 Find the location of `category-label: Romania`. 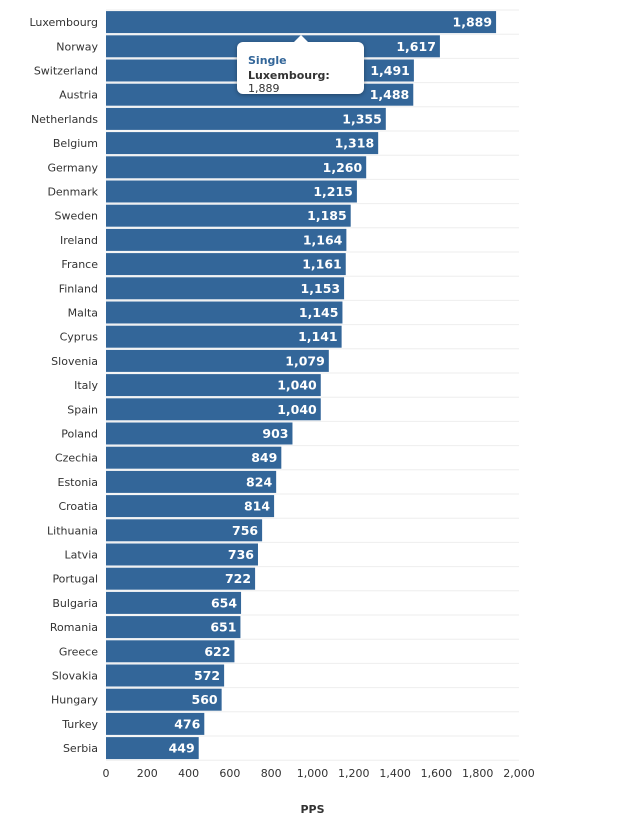

category-label: Romania is located at coordinates (74, 627).